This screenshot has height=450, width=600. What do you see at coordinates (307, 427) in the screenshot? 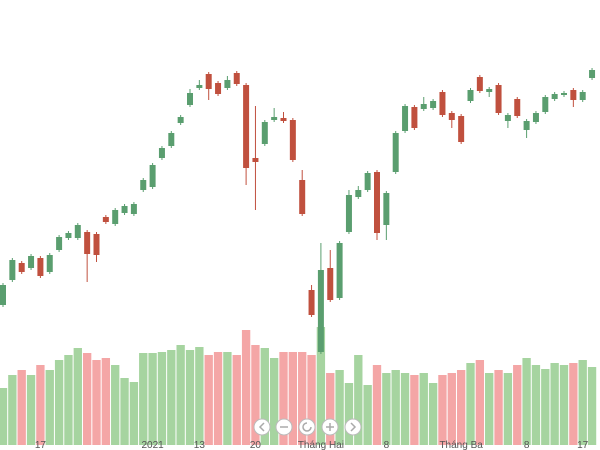
I see `reset-button` at bounding box center [307, 427].